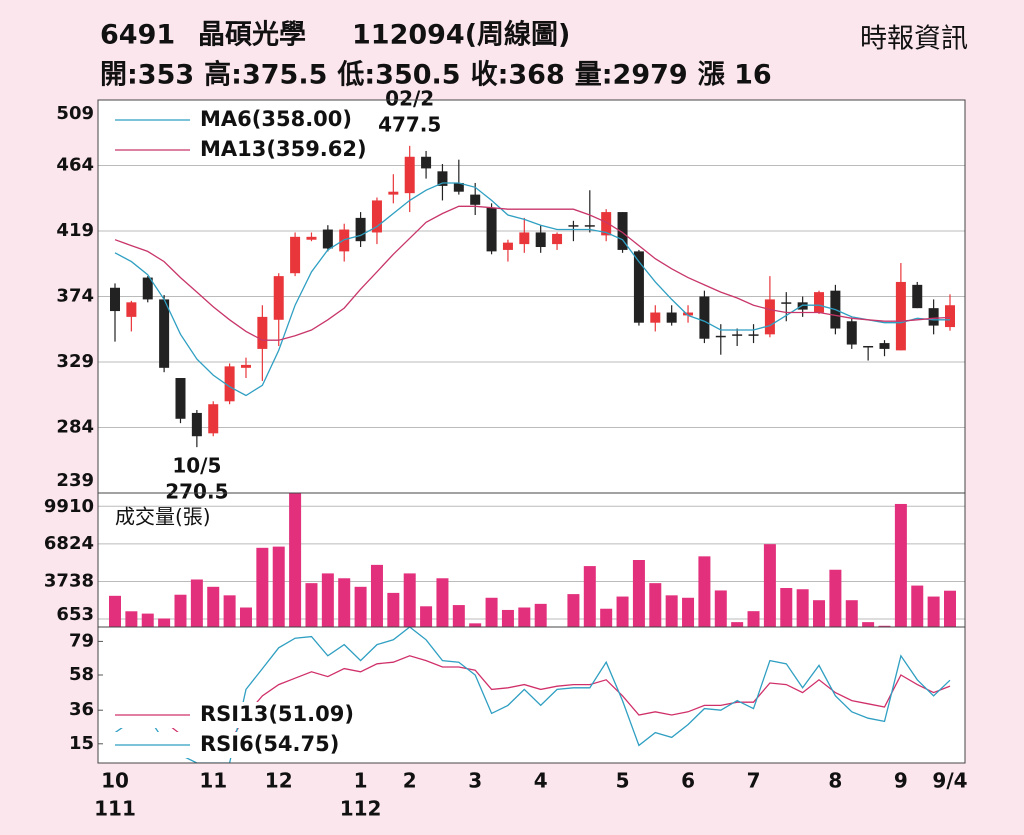 This screenshot has width=1024, height=835. Describe the element at coordinates (115, 781) in the screenshot. I see `x-tick-label: 10` at that location.